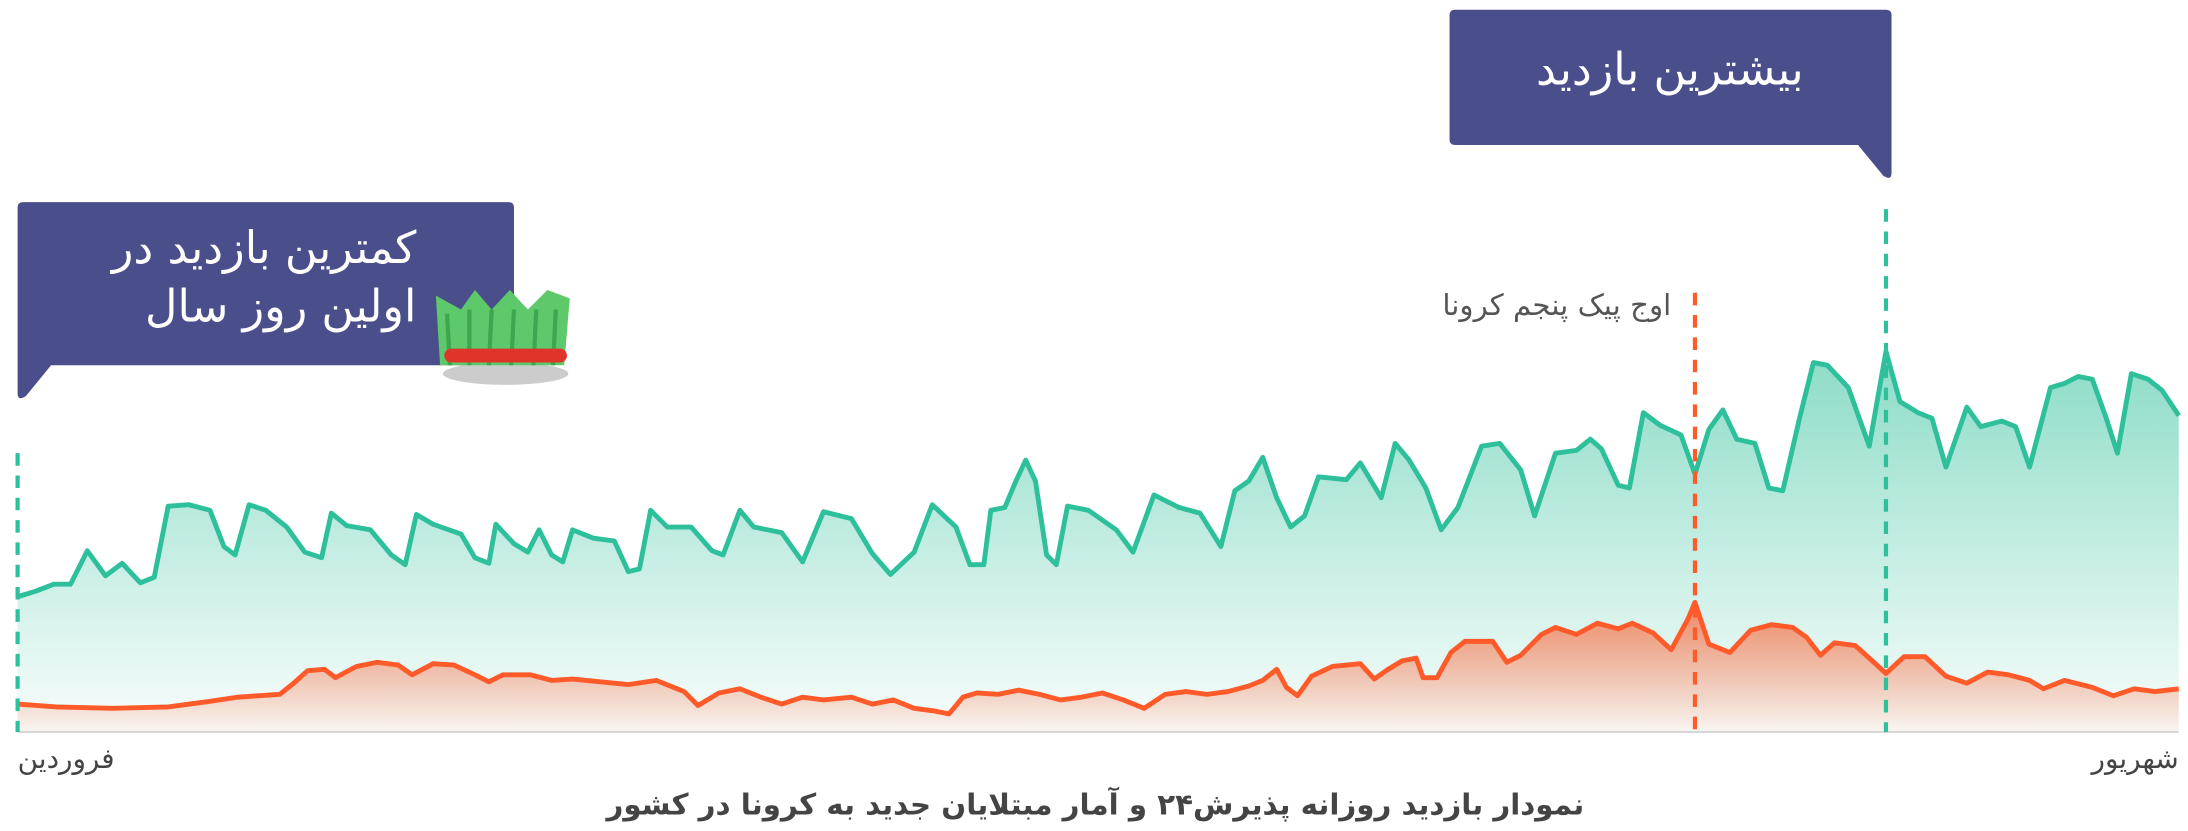 This screenshot has width=2188, height=831. I want to click on callout-text: بیشترین بازدید, so click(1670, 70).